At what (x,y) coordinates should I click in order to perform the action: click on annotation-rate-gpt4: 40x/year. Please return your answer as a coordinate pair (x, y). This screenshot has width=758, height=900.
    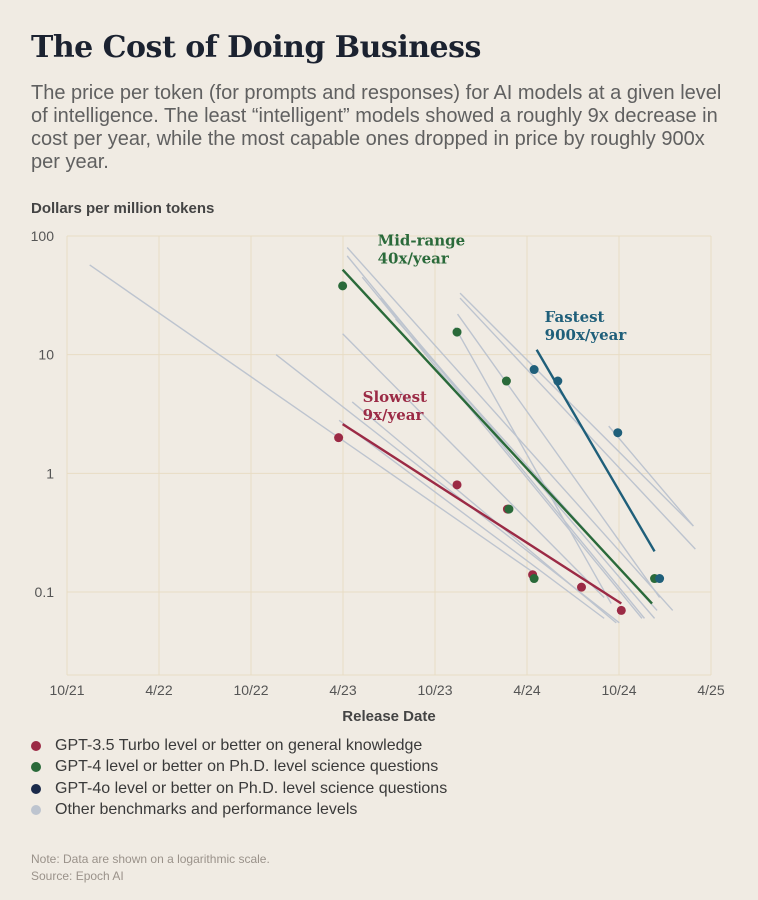
    Looking at the image, I should click on (414, 259).